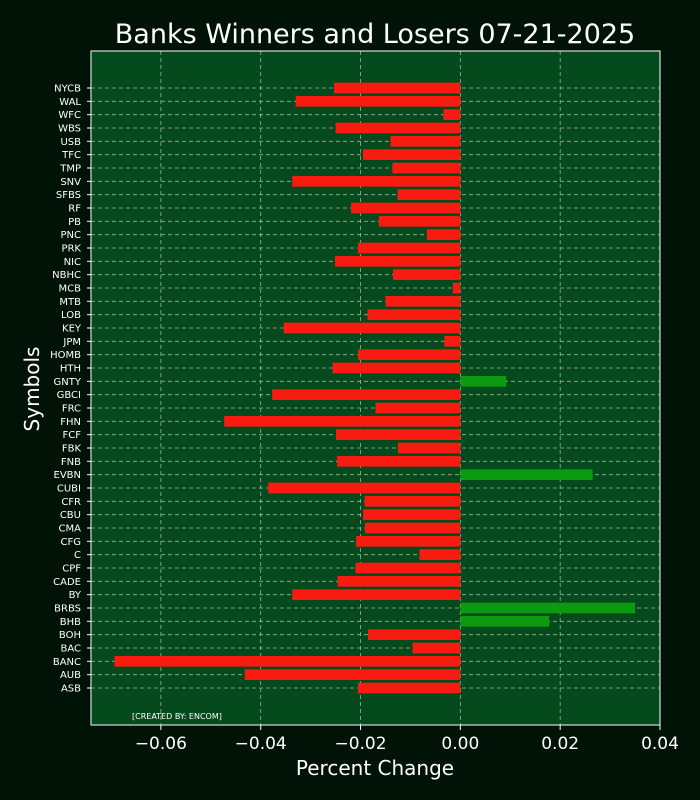 The height and width of the screenshot is (800, 700). I want to click on y-tick-label-evbn: EVBN, so click(68, 475).